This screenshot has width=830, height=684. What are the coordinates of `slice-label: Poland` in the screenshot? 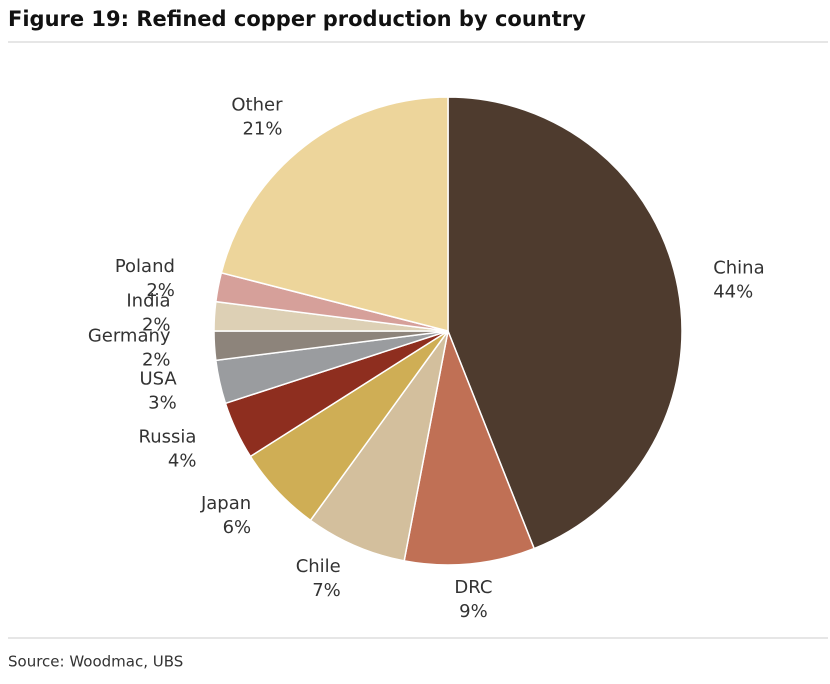 It's located at (145, 266).